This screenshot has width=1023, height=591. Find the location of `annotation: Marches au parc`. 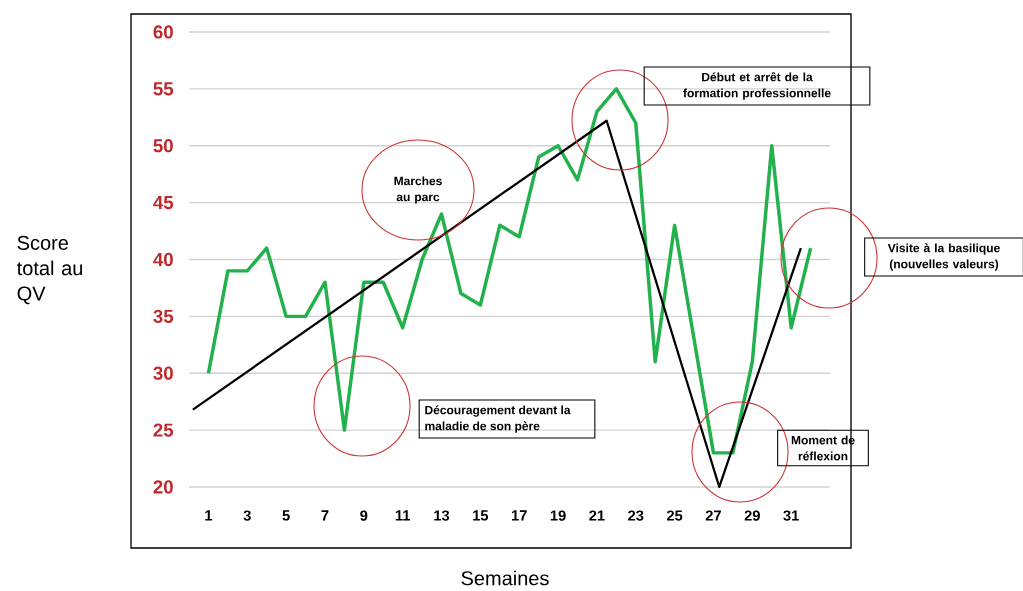

annotation: Marches au parc is located at coordinates (418, 190).